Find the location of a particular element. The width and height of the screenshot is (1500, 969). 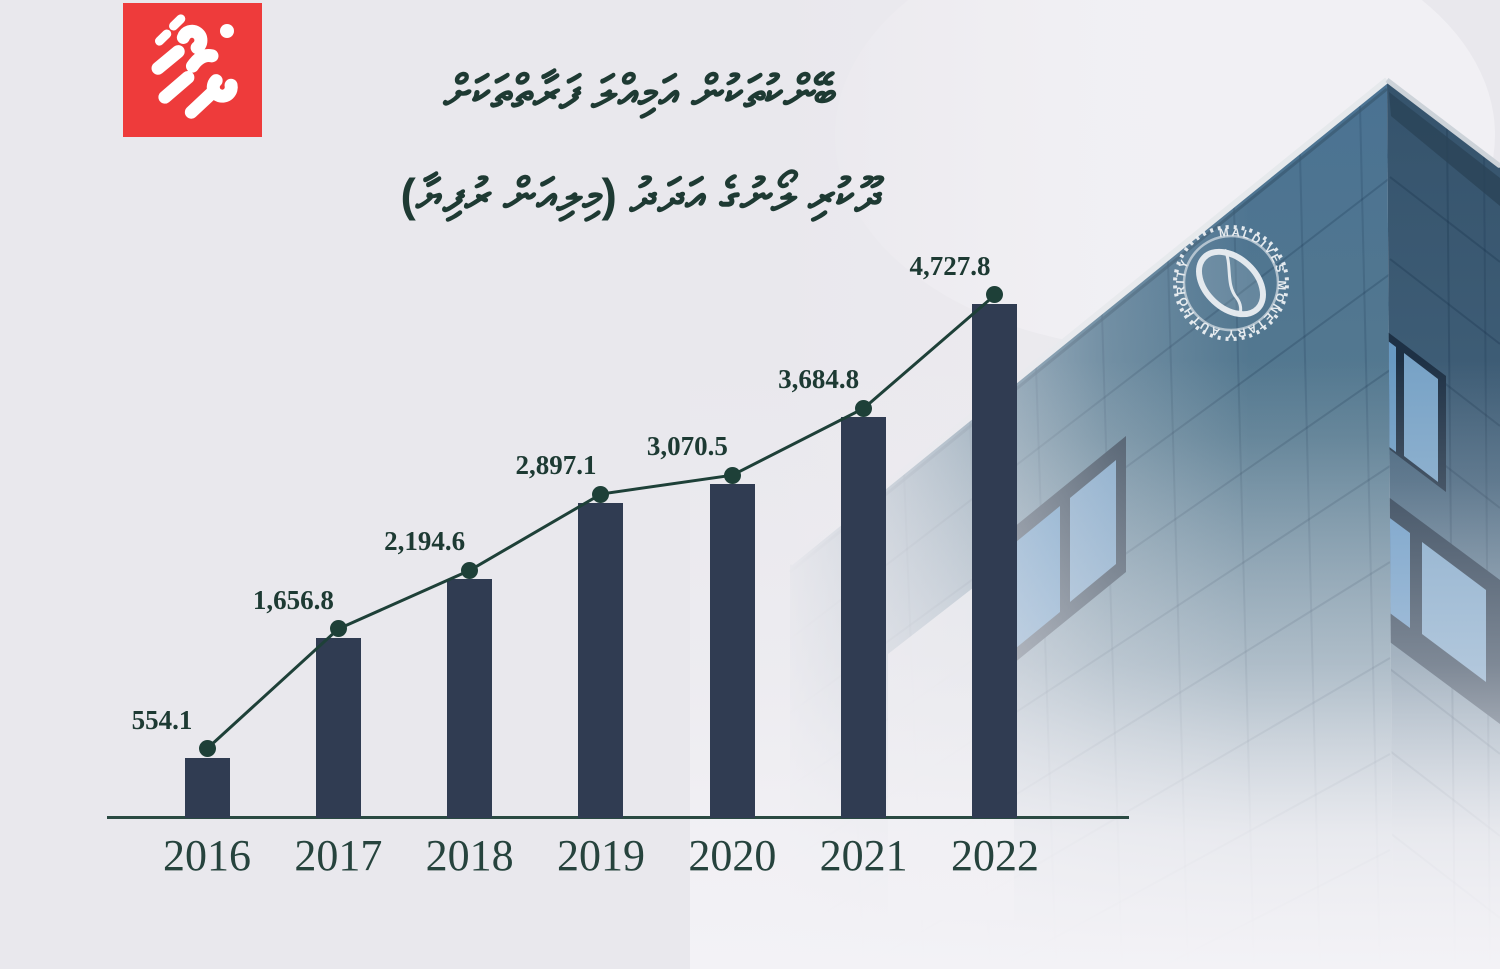

value-label-2020: 3,070.5 is located at coordinates (687, 446).